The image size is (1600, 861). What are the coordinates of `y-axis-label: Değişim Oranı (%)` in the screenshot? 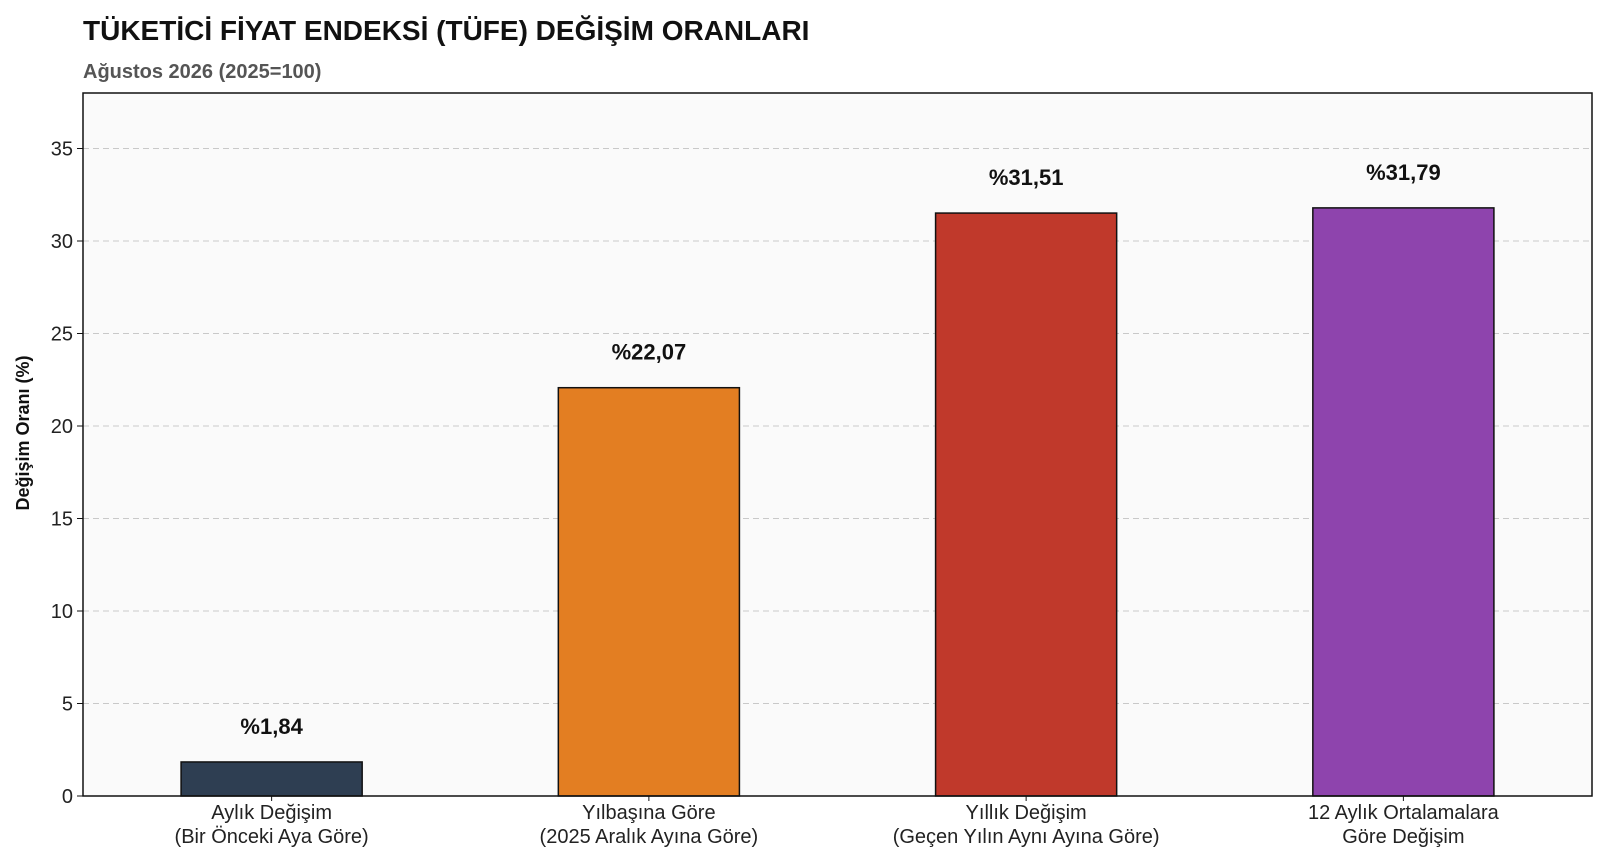 It's located at (23, 432).